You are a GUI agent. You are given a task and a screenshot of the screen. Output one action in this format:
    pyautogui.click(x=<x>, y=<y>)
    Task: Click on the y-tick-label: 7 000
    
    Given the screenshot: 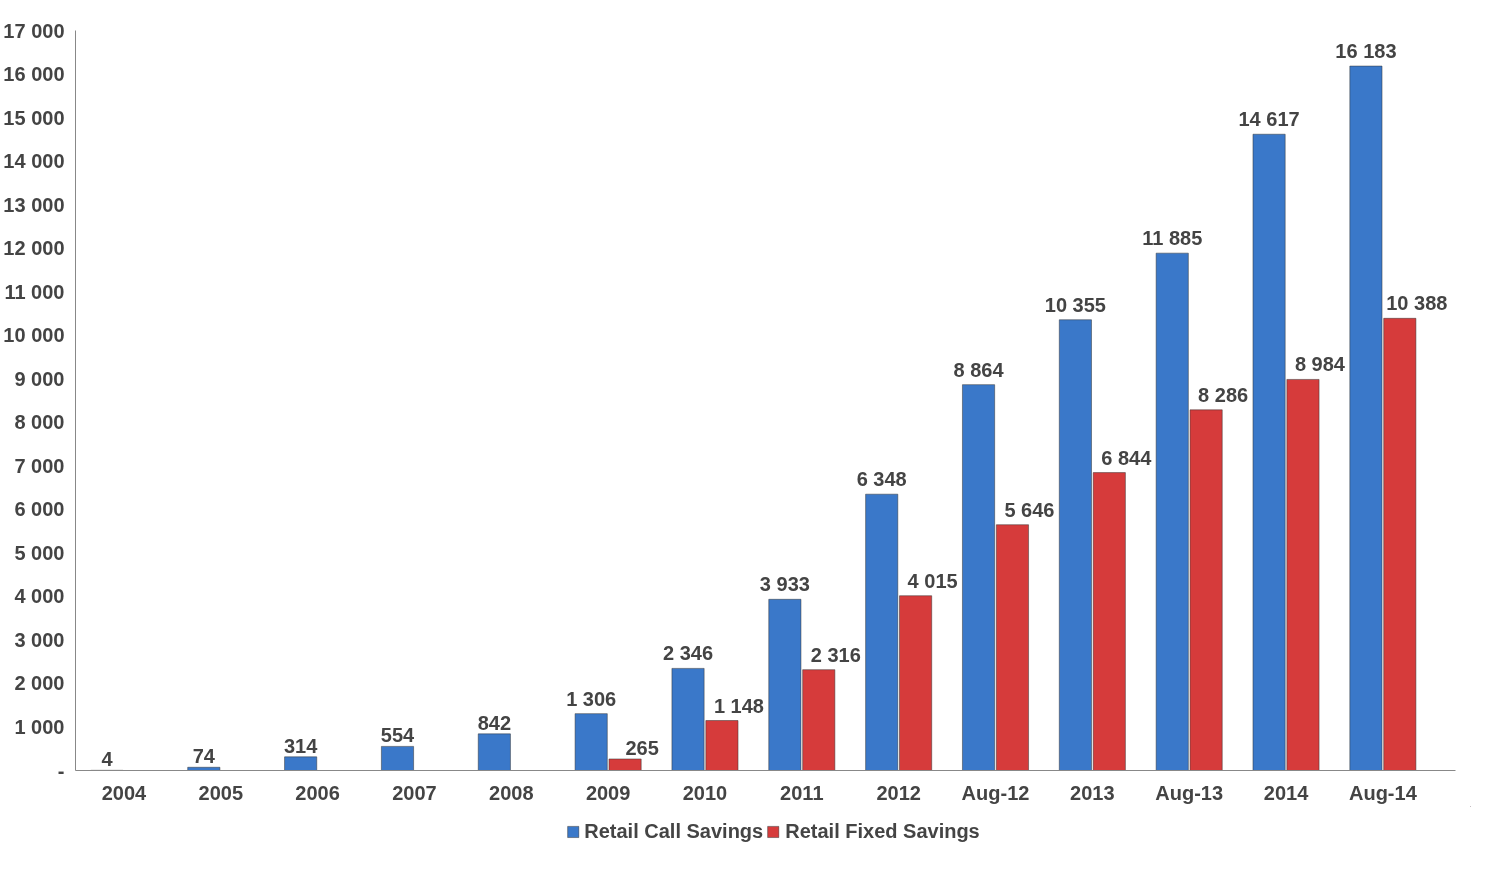 What is the action you would take?
    pyautogui.click(x=39, y=465)
    